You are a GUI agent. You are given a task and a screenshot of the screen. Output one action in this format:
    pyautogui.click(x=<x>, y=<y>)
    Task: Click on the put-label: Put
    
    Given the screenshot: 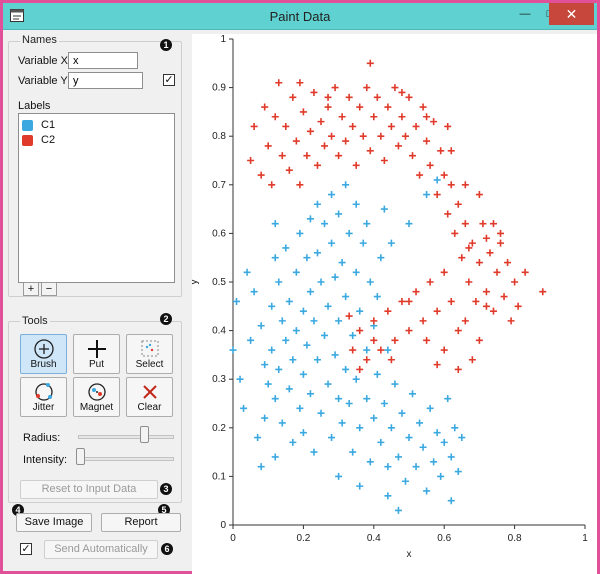 What is the action you would take?
    pyautogui.click(x=96, y=364)
    